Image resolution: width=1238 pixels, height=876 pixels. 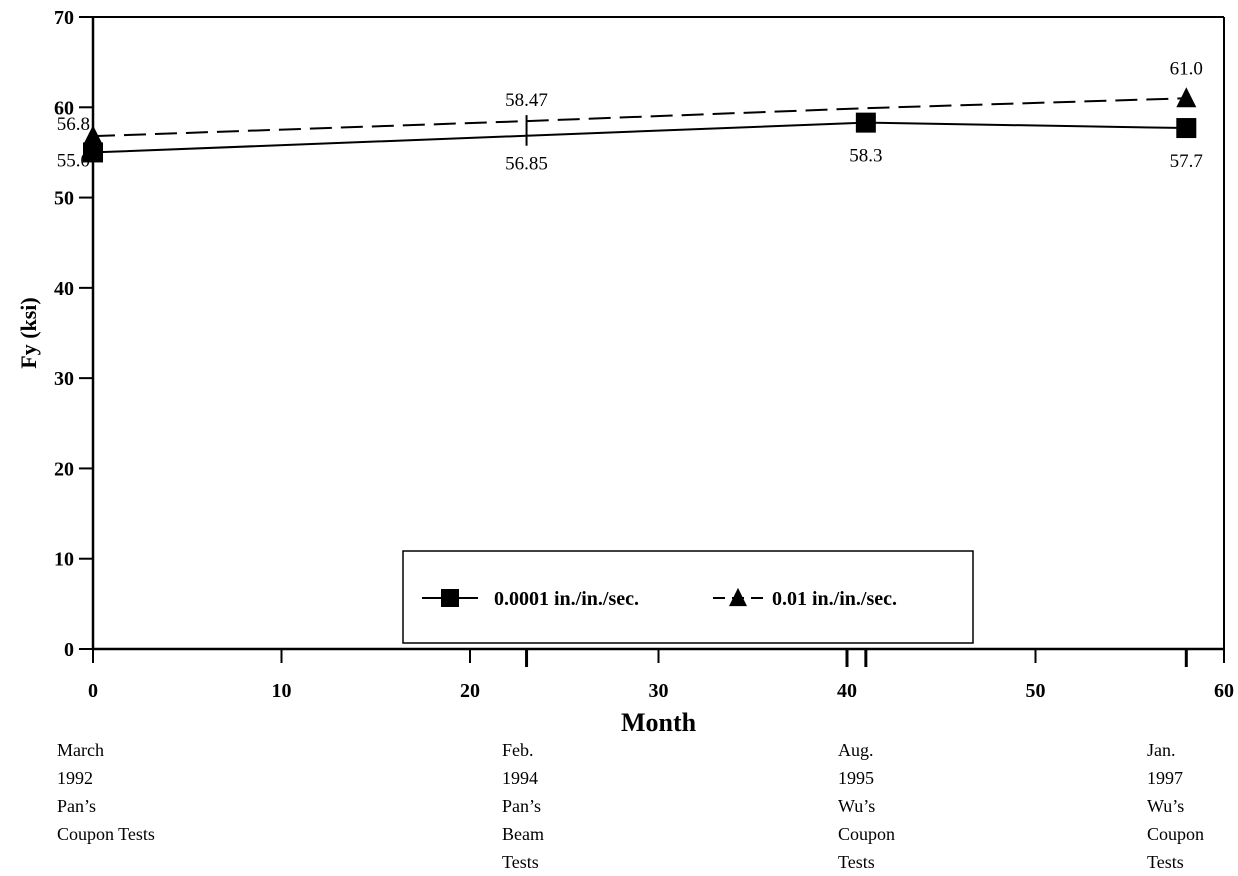 I want to click on event-annotation-line: Feb., so click(x=518, y=750).